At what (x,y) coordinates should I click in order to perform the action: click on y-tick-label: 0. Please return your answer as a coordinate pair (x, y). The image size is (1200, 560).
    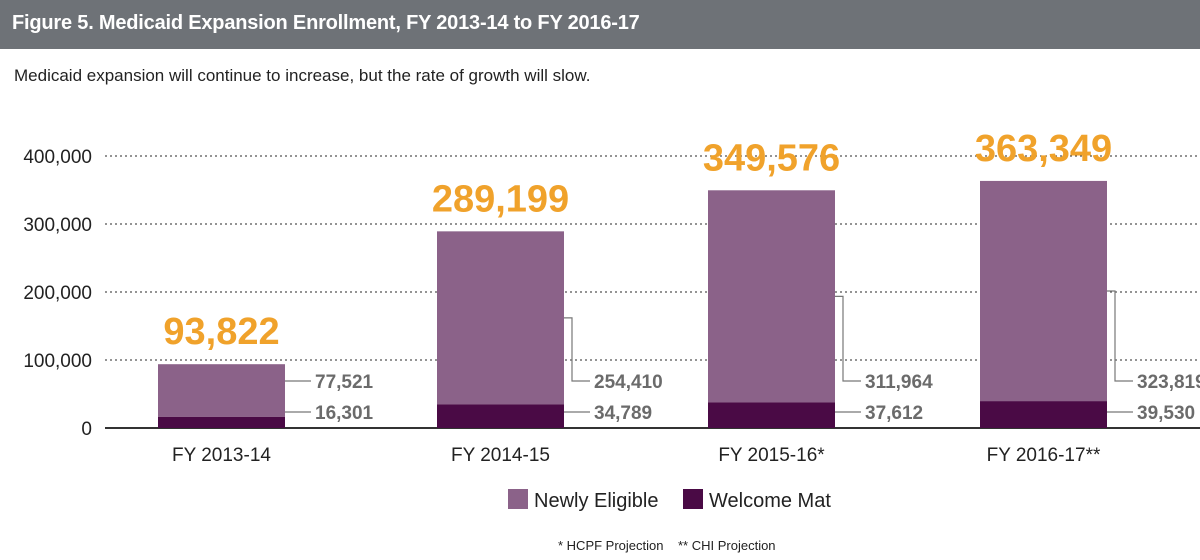
    Looking at the image, I should click on (86, 429).